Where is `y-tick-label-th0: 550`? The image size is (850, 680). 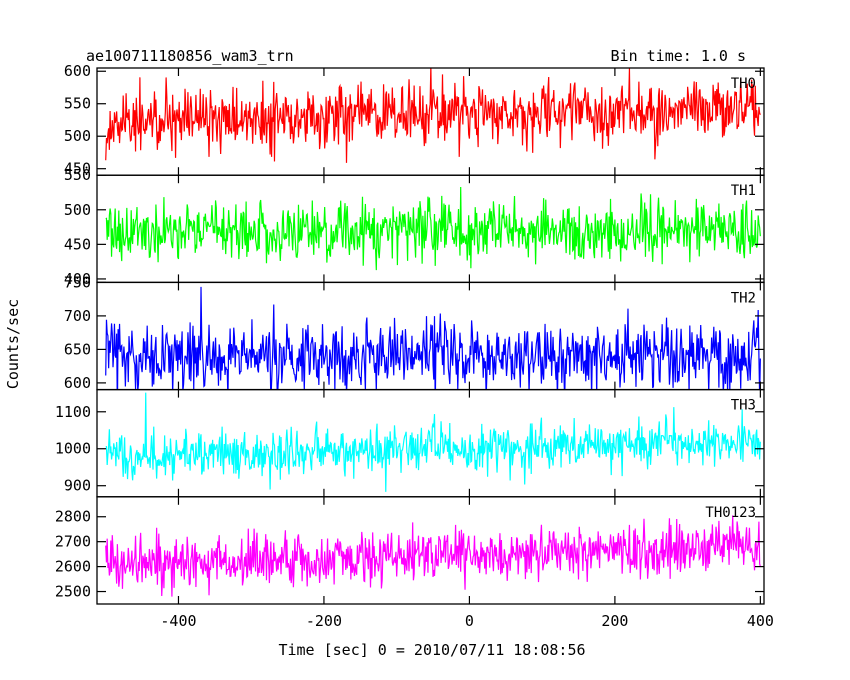
y-tick-label-th0: 550 is located at coordinates (77, 104).